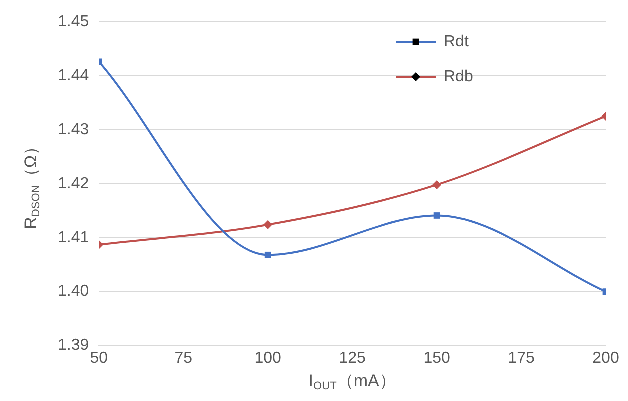 Image resolution: width=628 pixels, height=401 pixels. Describe the element at coordinates (74, 21) in the screenshot. I see `y-tick-label: 1.45` at that location.